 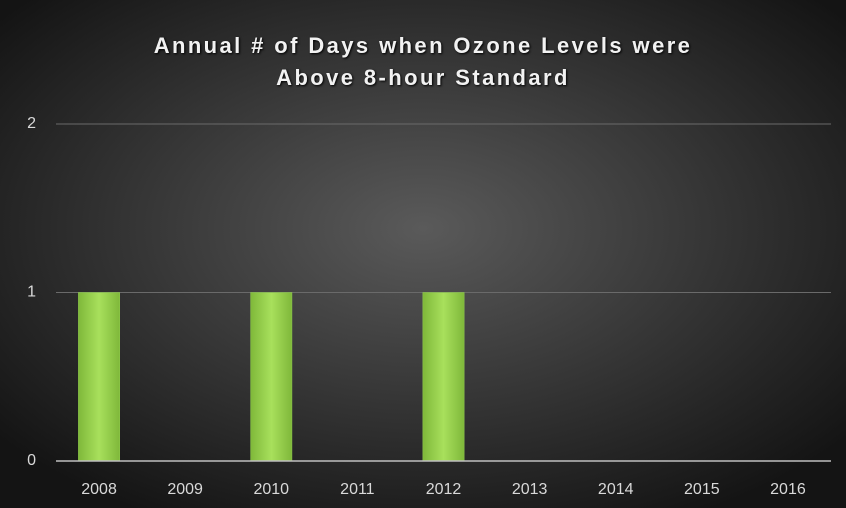 What do you see at coordinates (31, 292) in the screenshot?
I see `y-tick-label: 1` at bounding box center [31, 292].